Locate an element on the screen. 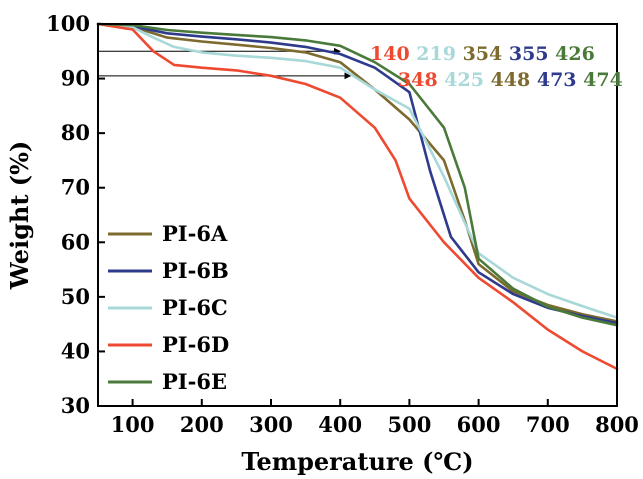 Image resolution: width=643 pixels, height=479 pixels. annotation-value: 140 is located at coordinates (390, 54).